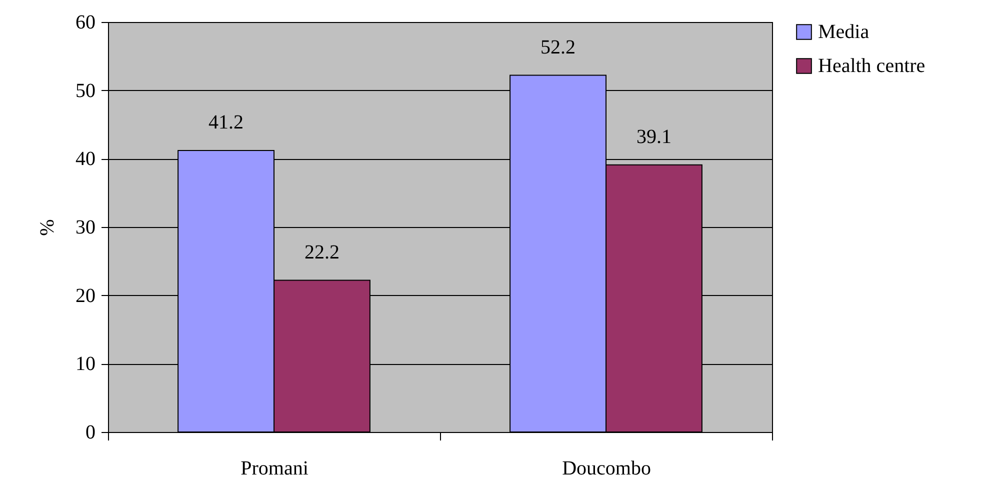 Image resolution: width=987 pixels, height=495 pixels. Describe the element at coordinates (86, 159) in the screenshot. I see `y-tick-label: 40` at that location.